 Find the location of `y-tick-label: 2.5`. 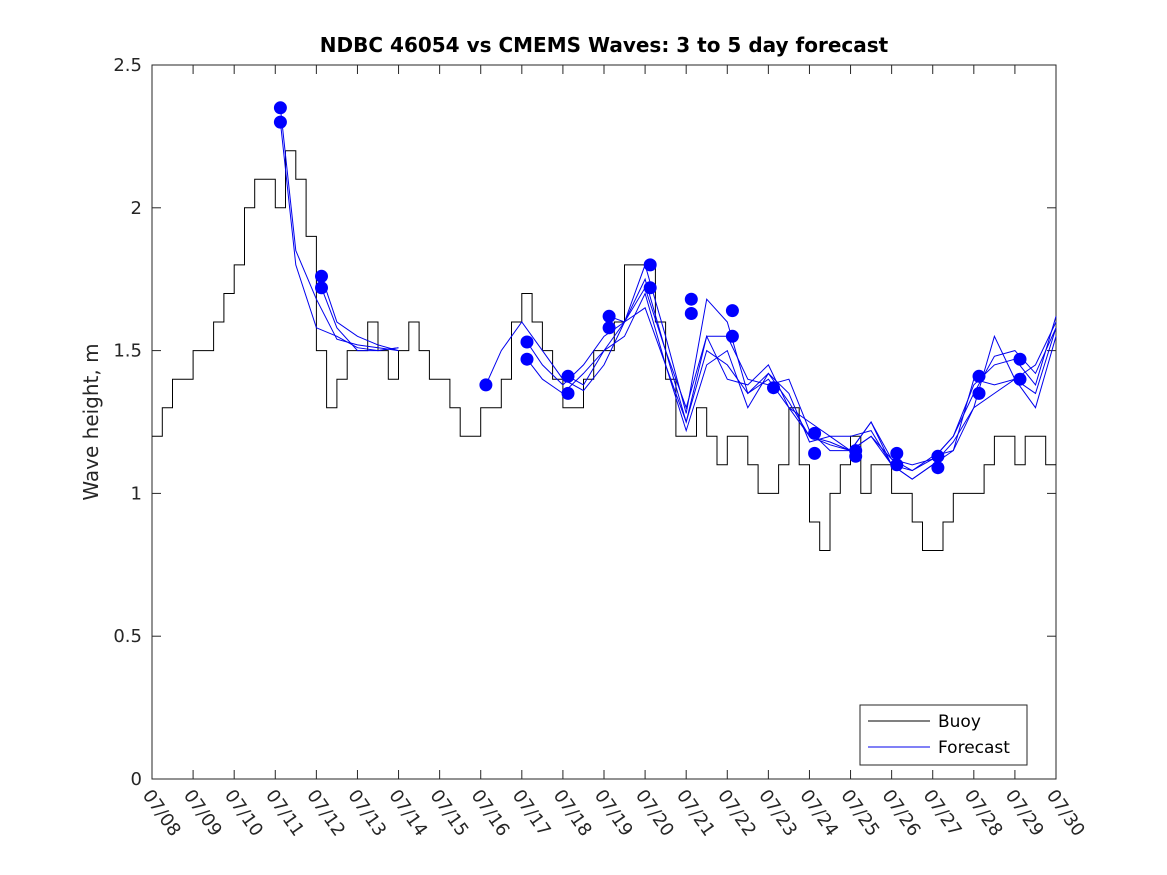

y-tick-label: 2.5 is located at coordinates (127, 65).